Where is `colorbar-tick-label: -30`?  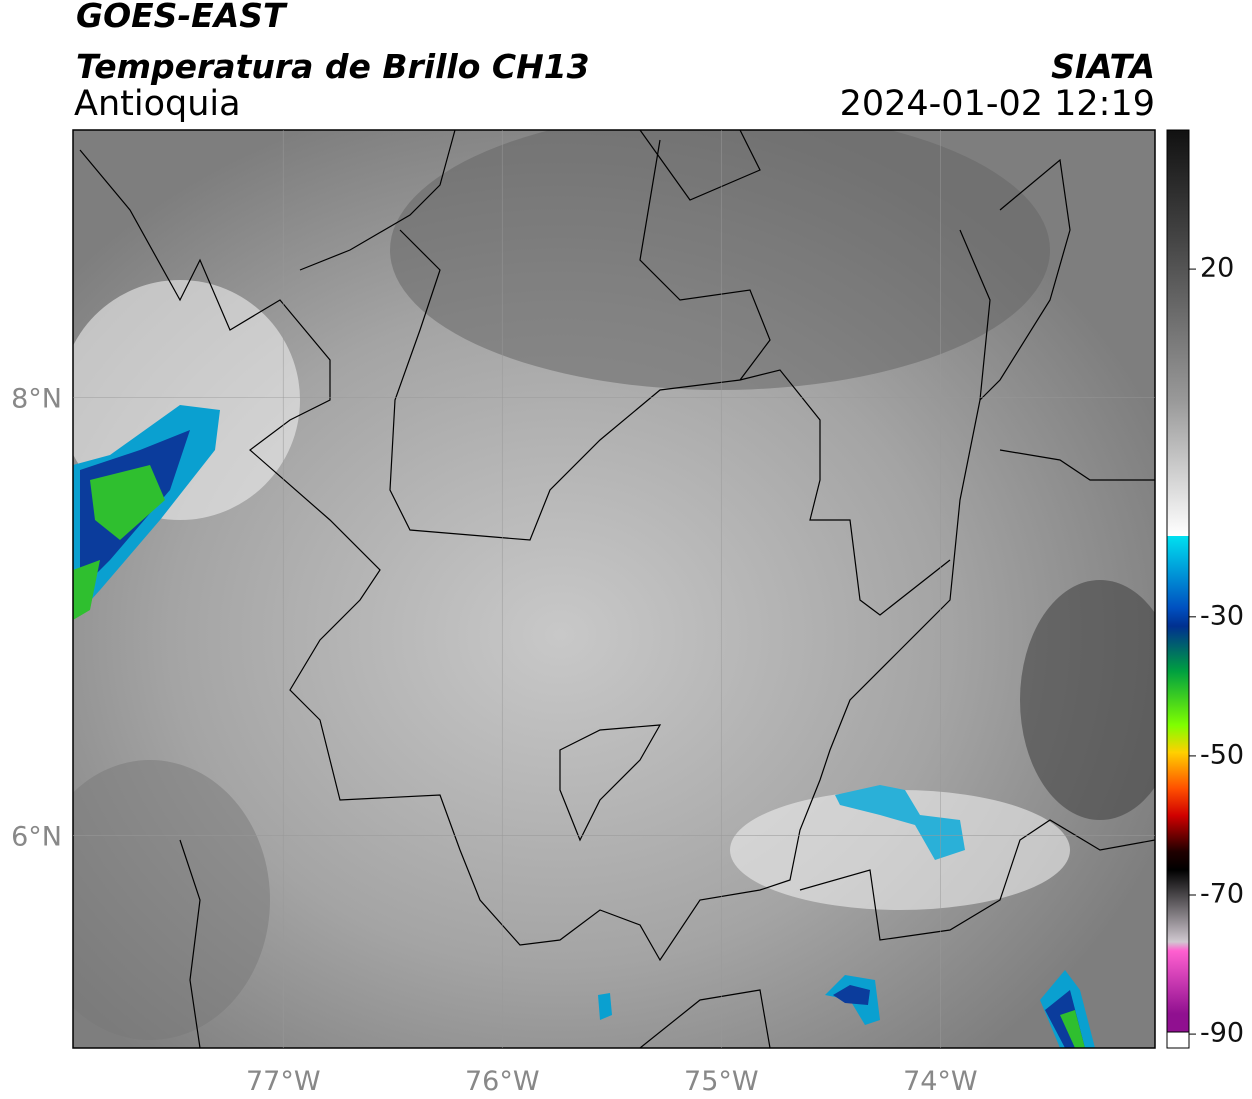
colorbar-tick-label: -30 is located at coordinates (1222, 615).